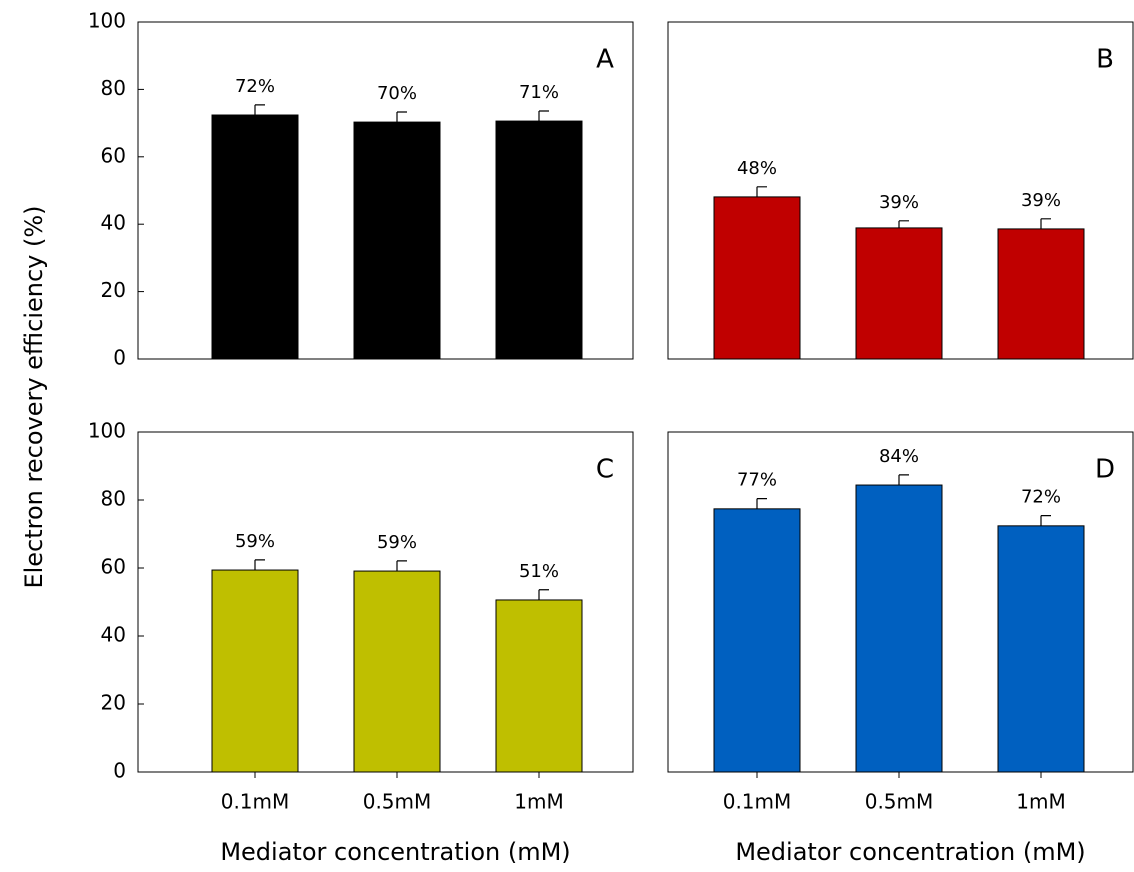 The height and width of the screenshot is (872, 1134). I want to click on value-label: 70%, so click(397, 93).